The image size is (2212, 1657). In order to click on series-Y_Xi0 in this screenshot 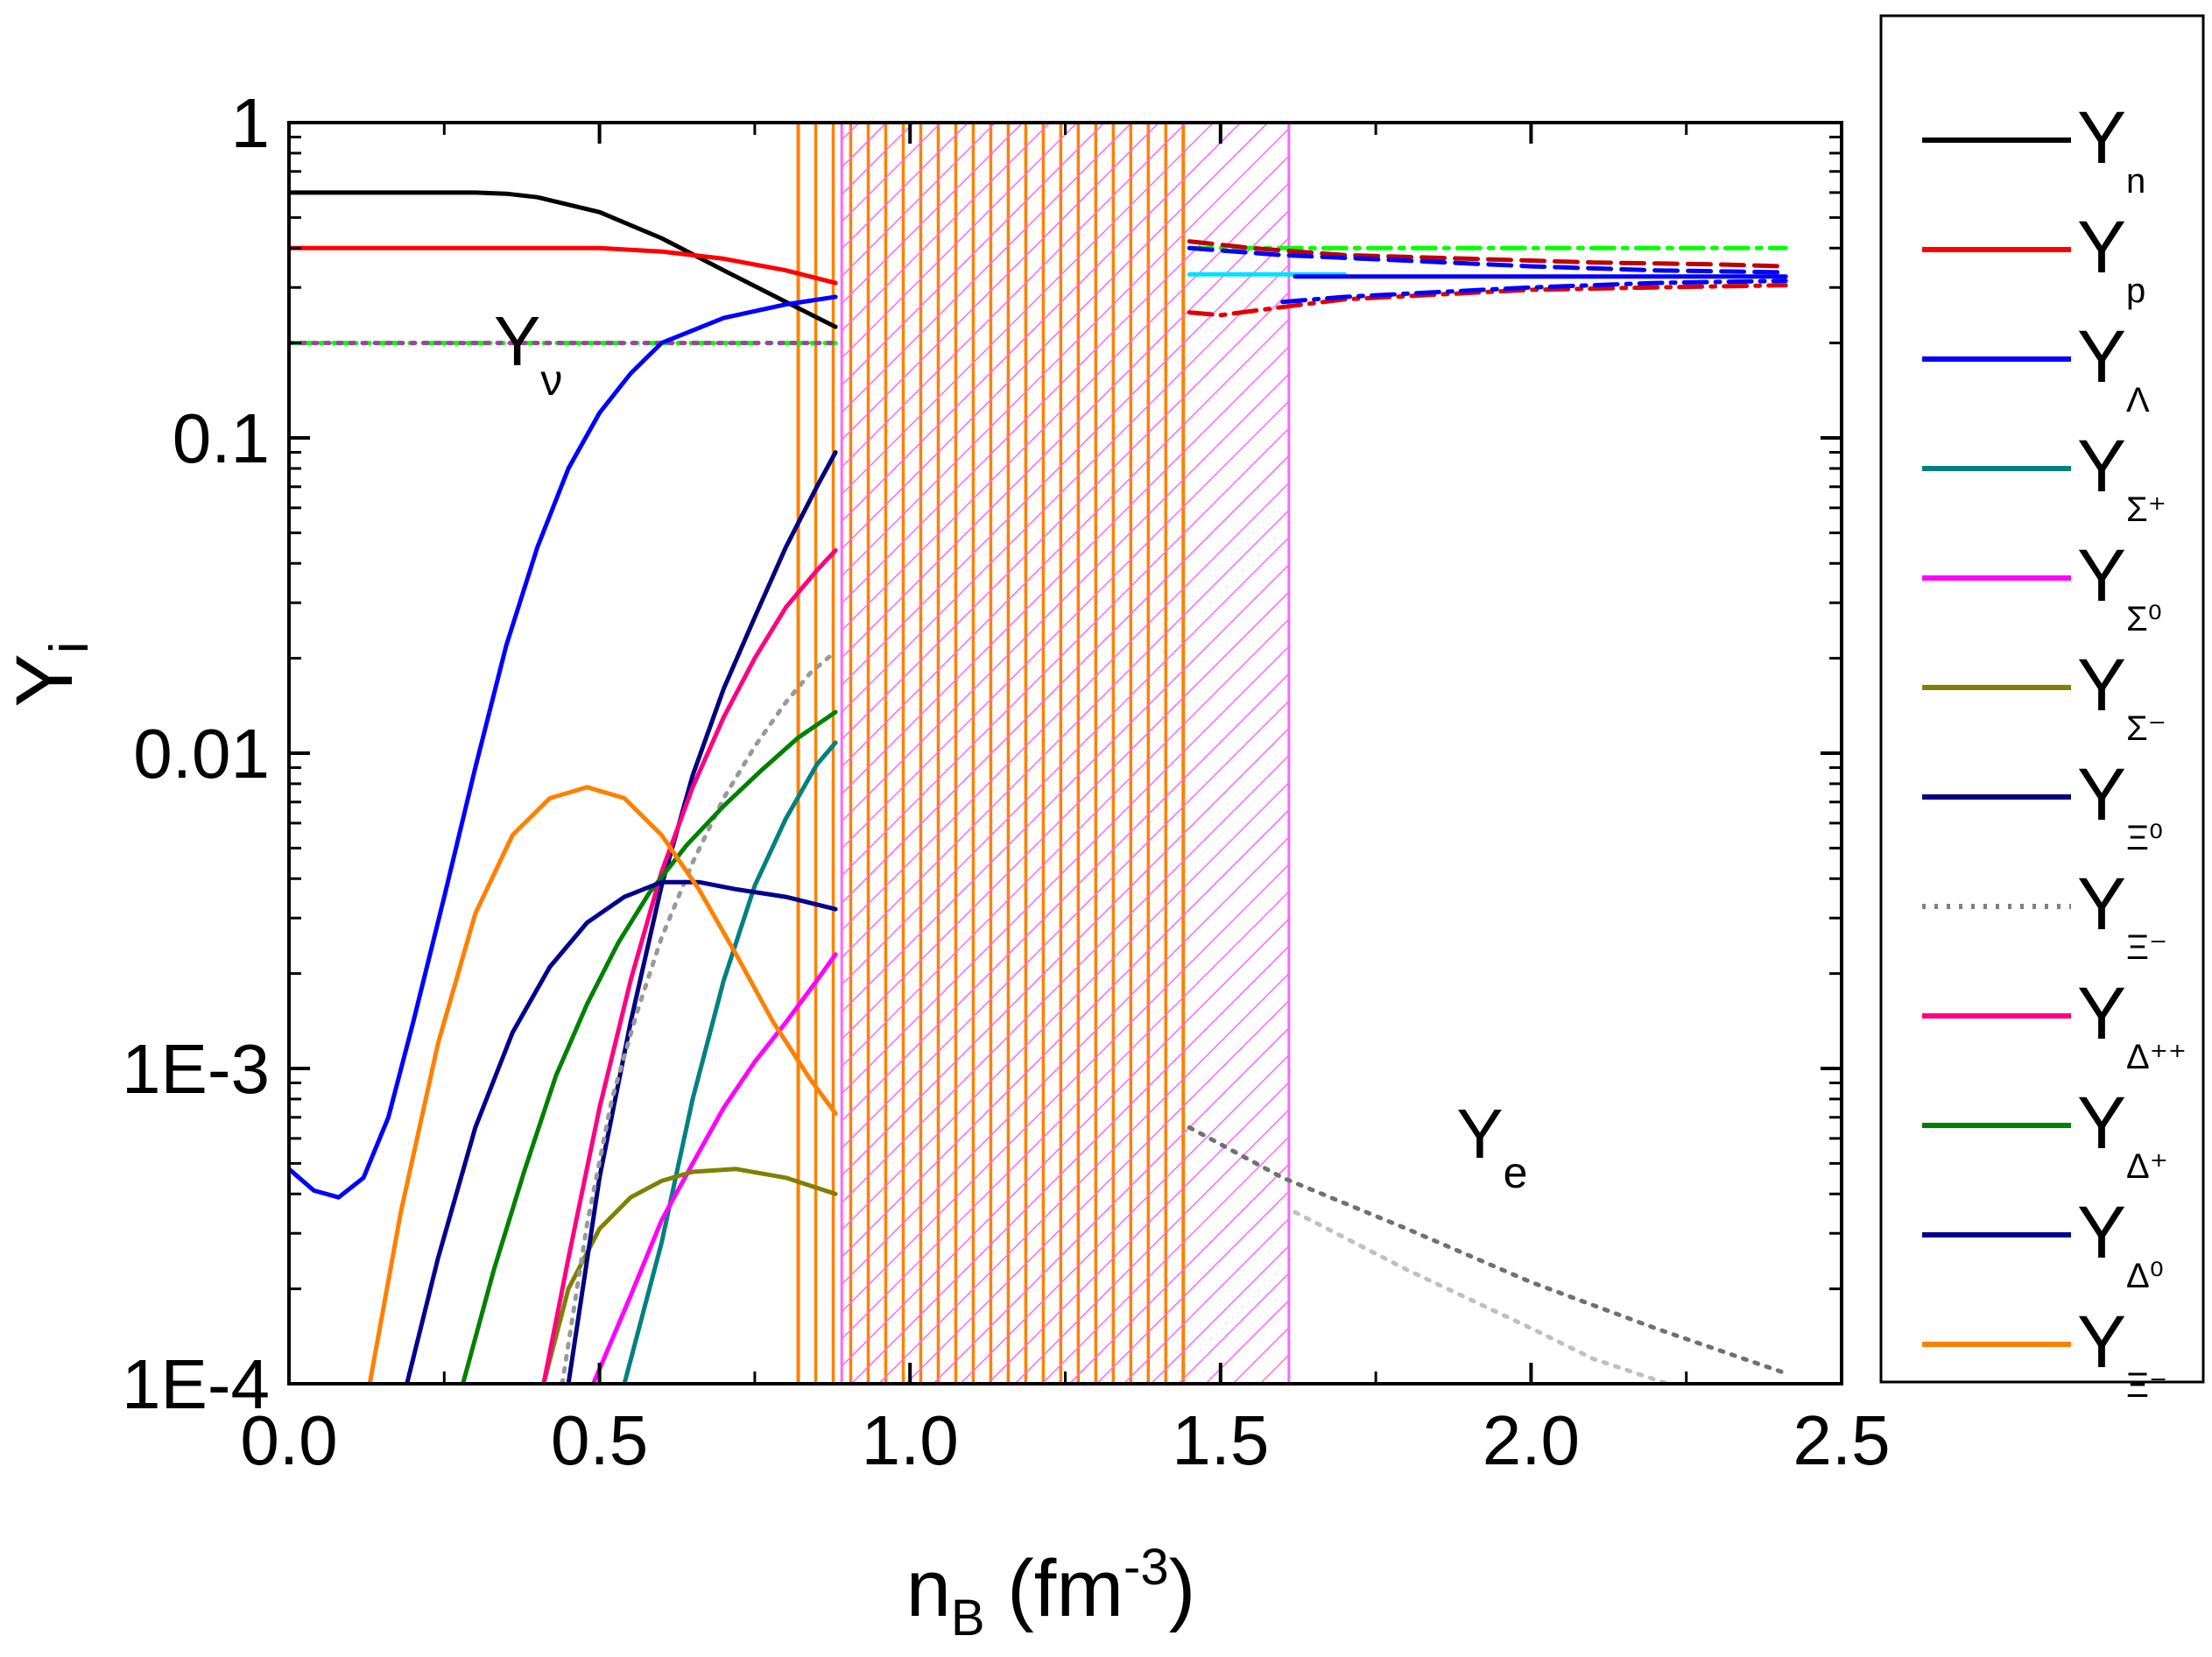, I will do `click(702, 917)`.